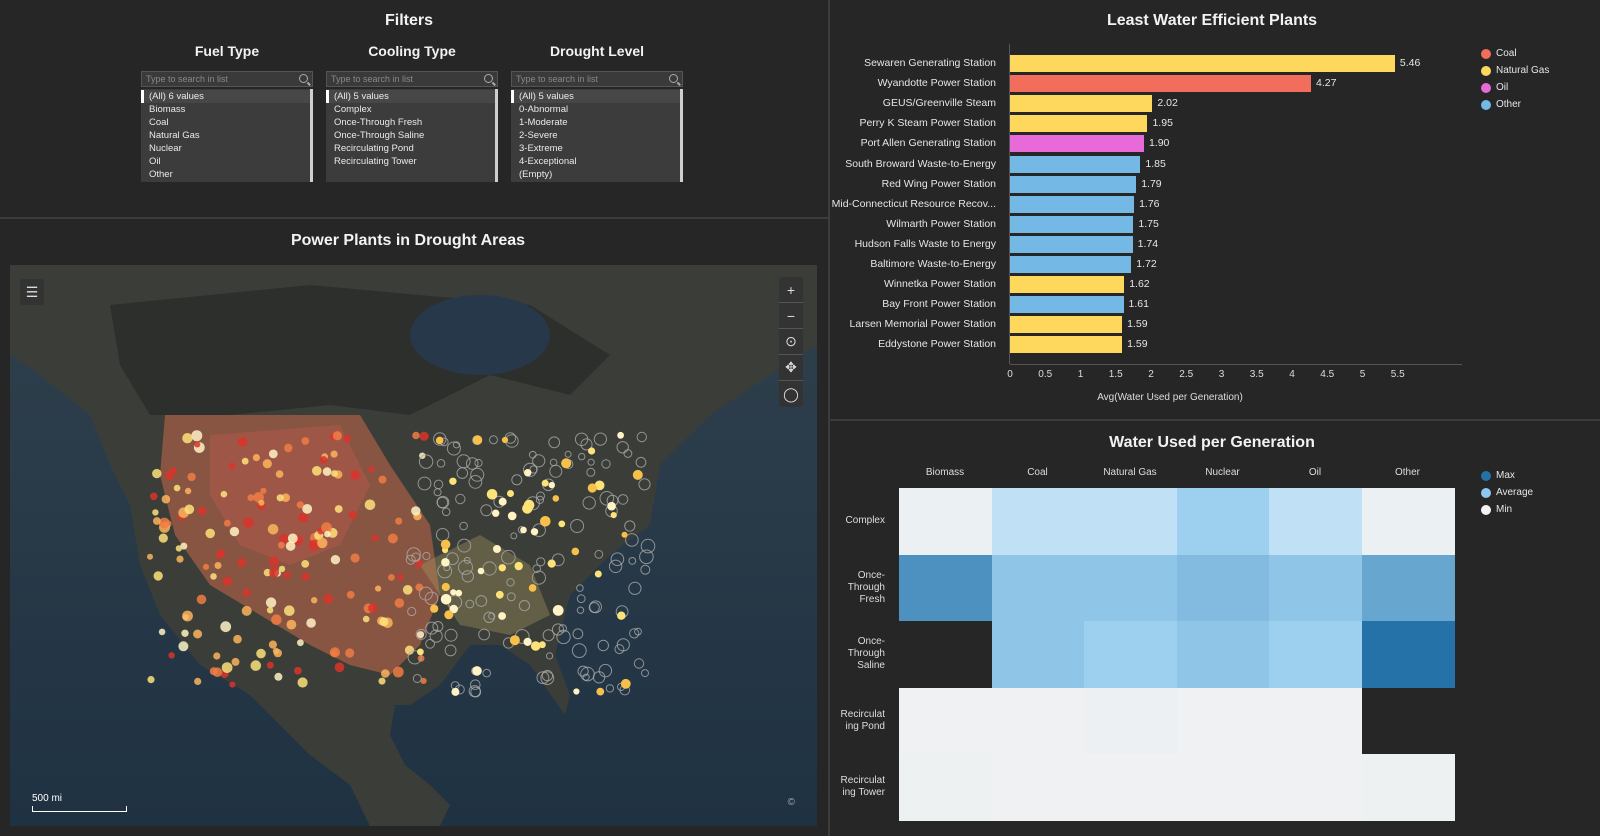 Image resolution: width=1600 pixels, height=836 pixels. What do you see at coordinates (165, 148) in the screenshot?
I see `list-item: Nuclear` at bounding box center [165, 148].